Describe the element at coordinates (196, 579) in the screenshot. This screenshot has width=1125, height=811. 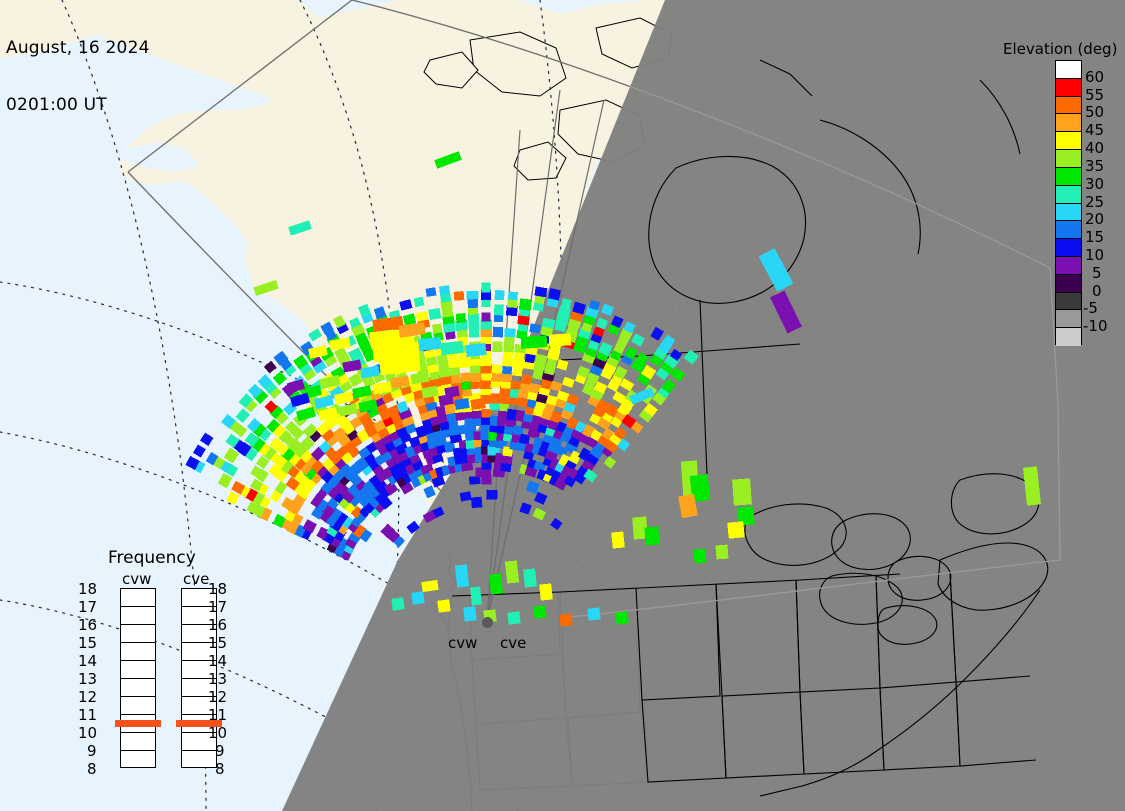
I see `frequency-bar-label-cve: cve` at that location.